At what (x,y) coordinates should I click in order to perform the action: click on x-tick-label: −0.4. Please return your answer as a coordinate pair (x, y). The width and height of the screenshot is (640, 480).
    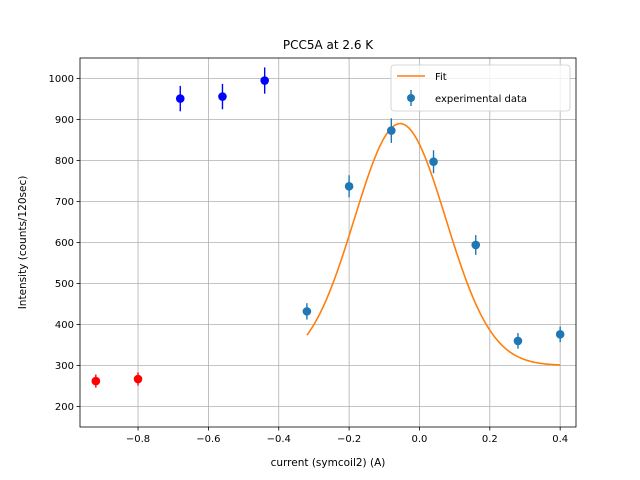
    Looking at the image, I should click on (279, 439).